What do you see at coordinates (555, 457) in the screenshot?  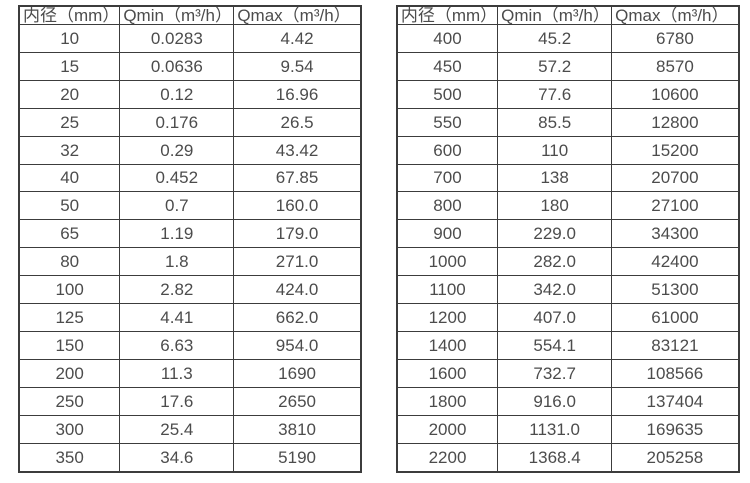 I see `cell-qmin: 1368.4` at bounding box center [555, 457].